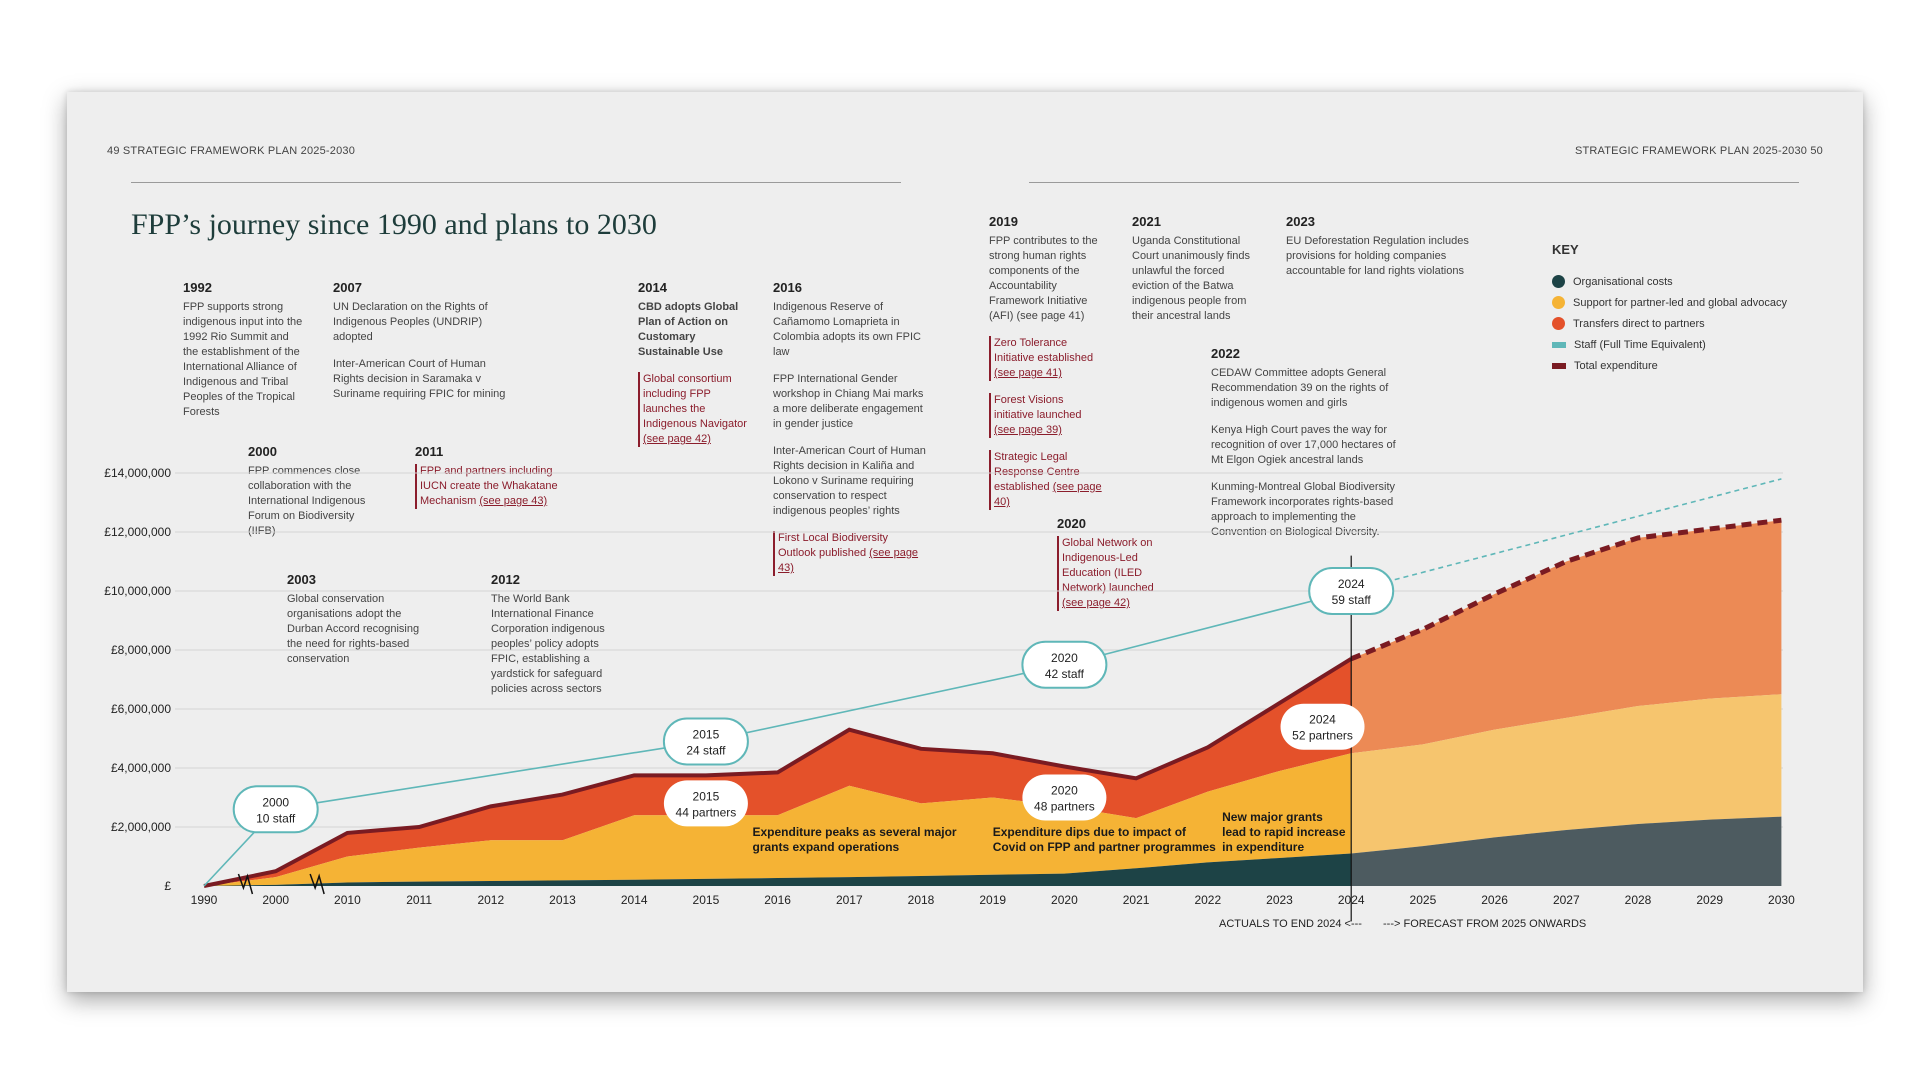 Image resolution: width=1920 pixels, height=1080 pixels. I want to click on partner-bubble-label: 2024, so click(1322, 720).